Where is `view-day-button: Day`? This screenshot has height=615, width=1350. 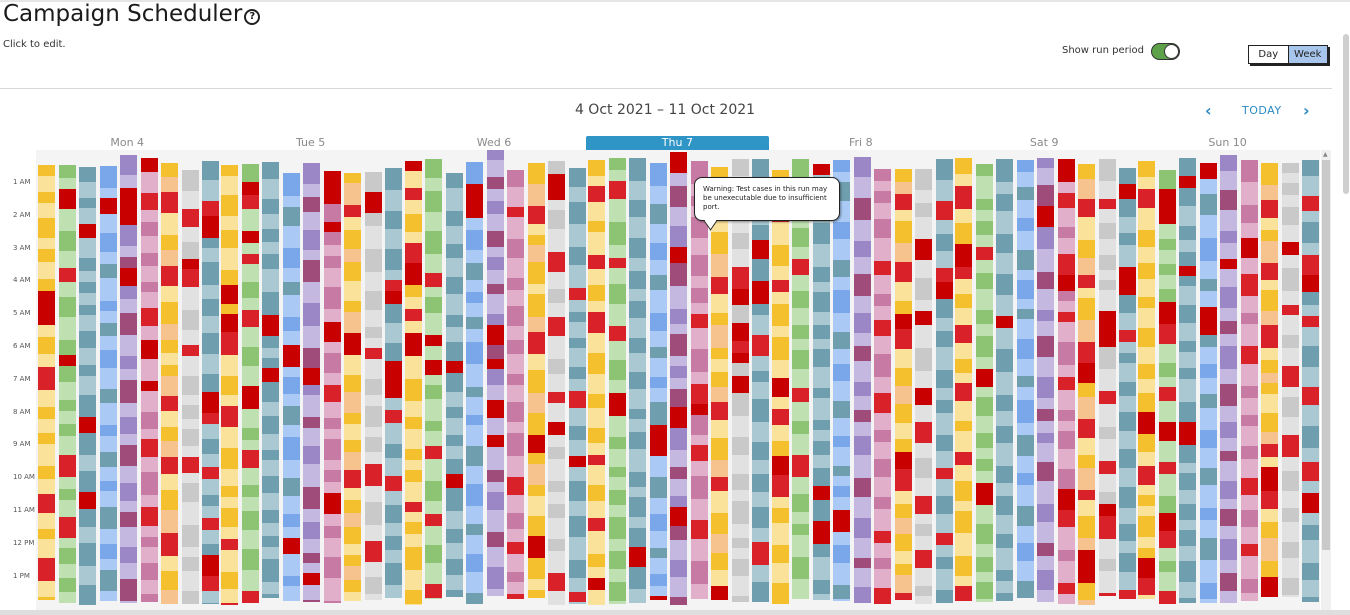 view-day-button: Day is located at coordinates (1268, 54).